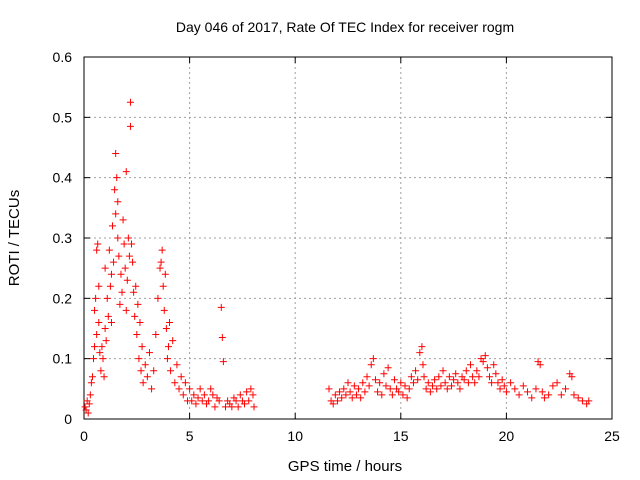  Describe the element at coordinates (345, 466) in the screenshot. I see `x-axis-title: GPS time / hours` at that location.